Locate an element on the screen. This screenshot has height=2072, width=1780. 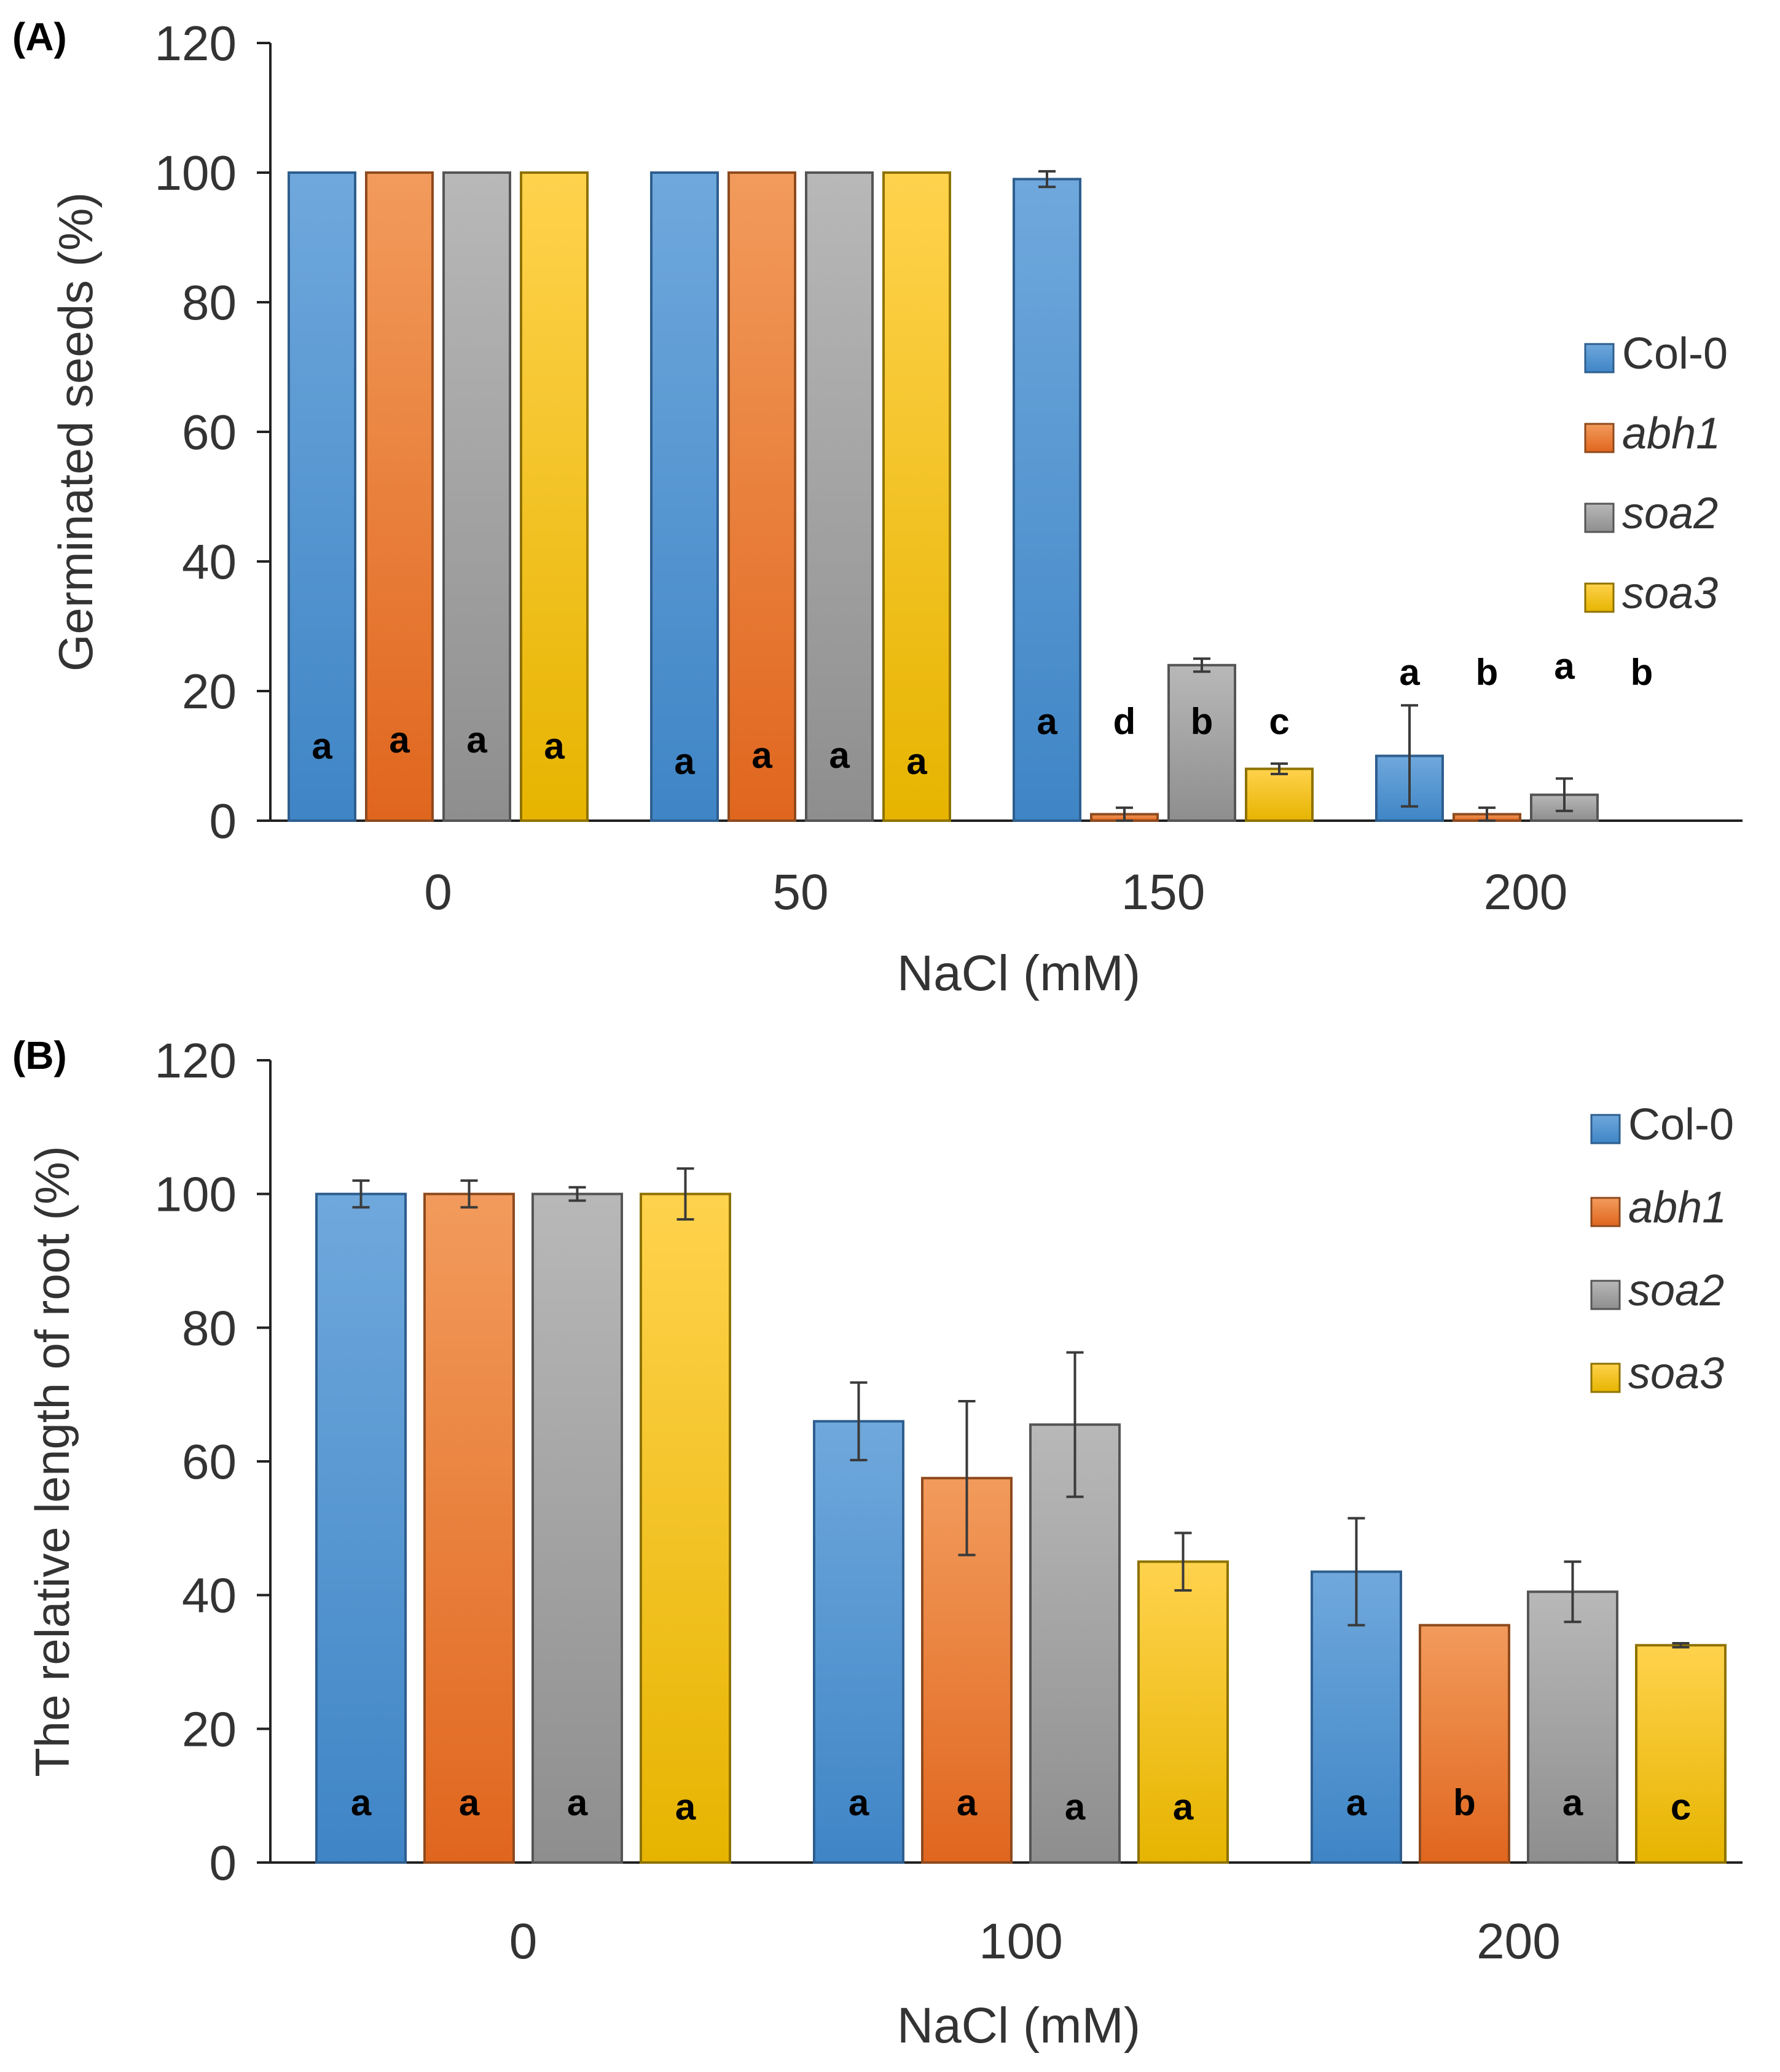
x-tick-label: 150 is located at coordinates (1163, 892).